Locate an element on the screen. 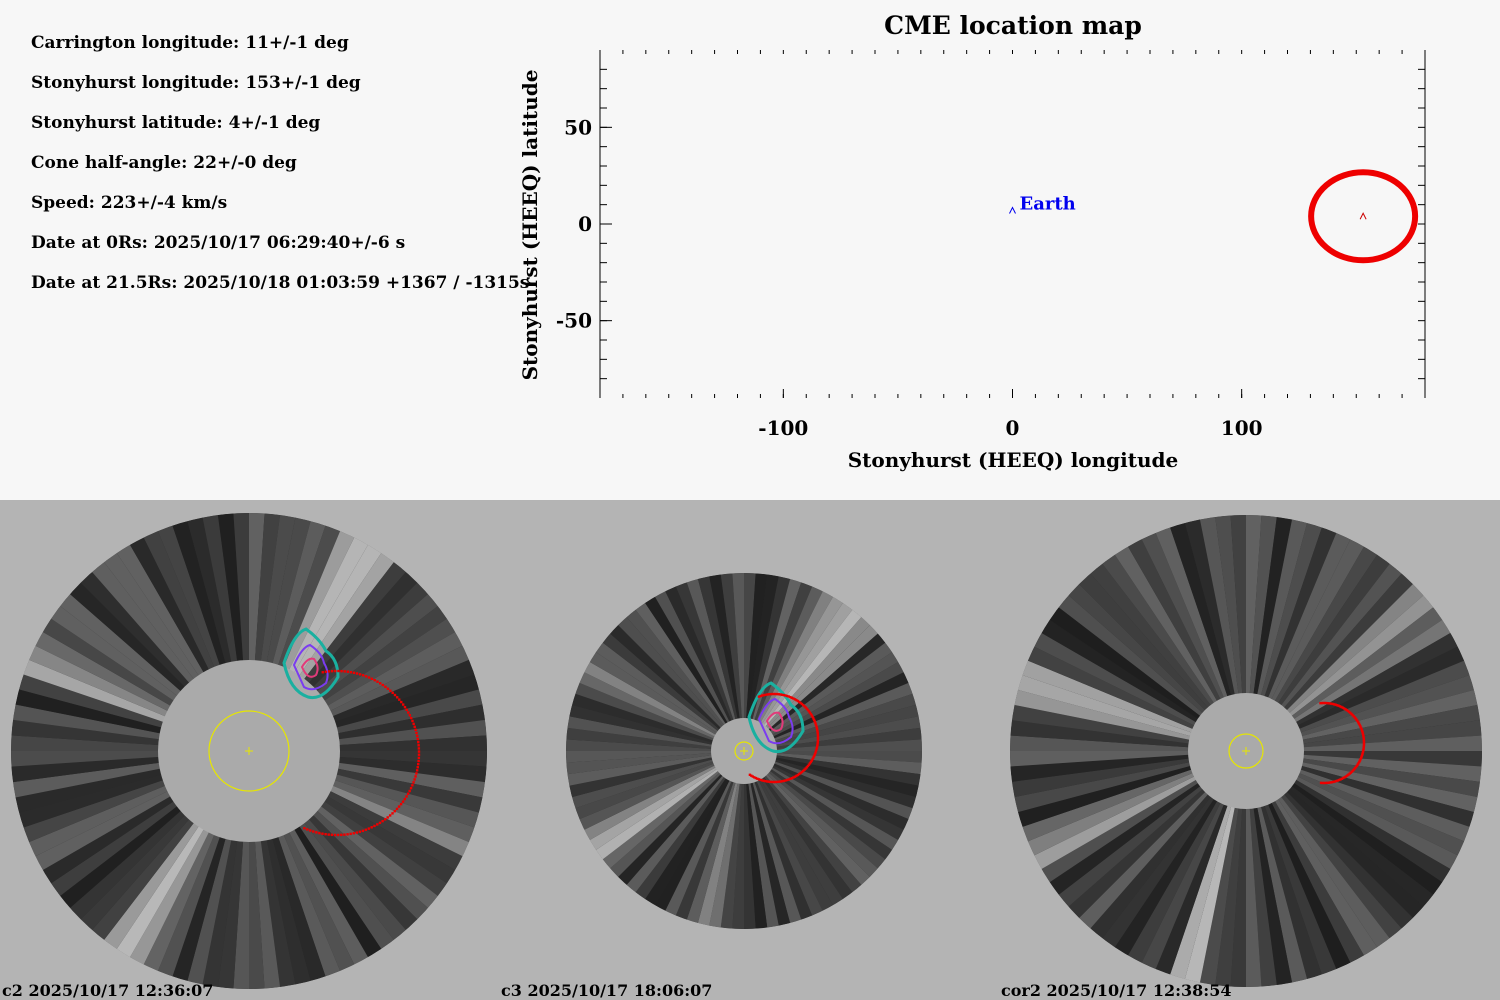 The height and width of the screenshot is (1000, 1500). cme-position-marker is located at coordinates (1363, 216).